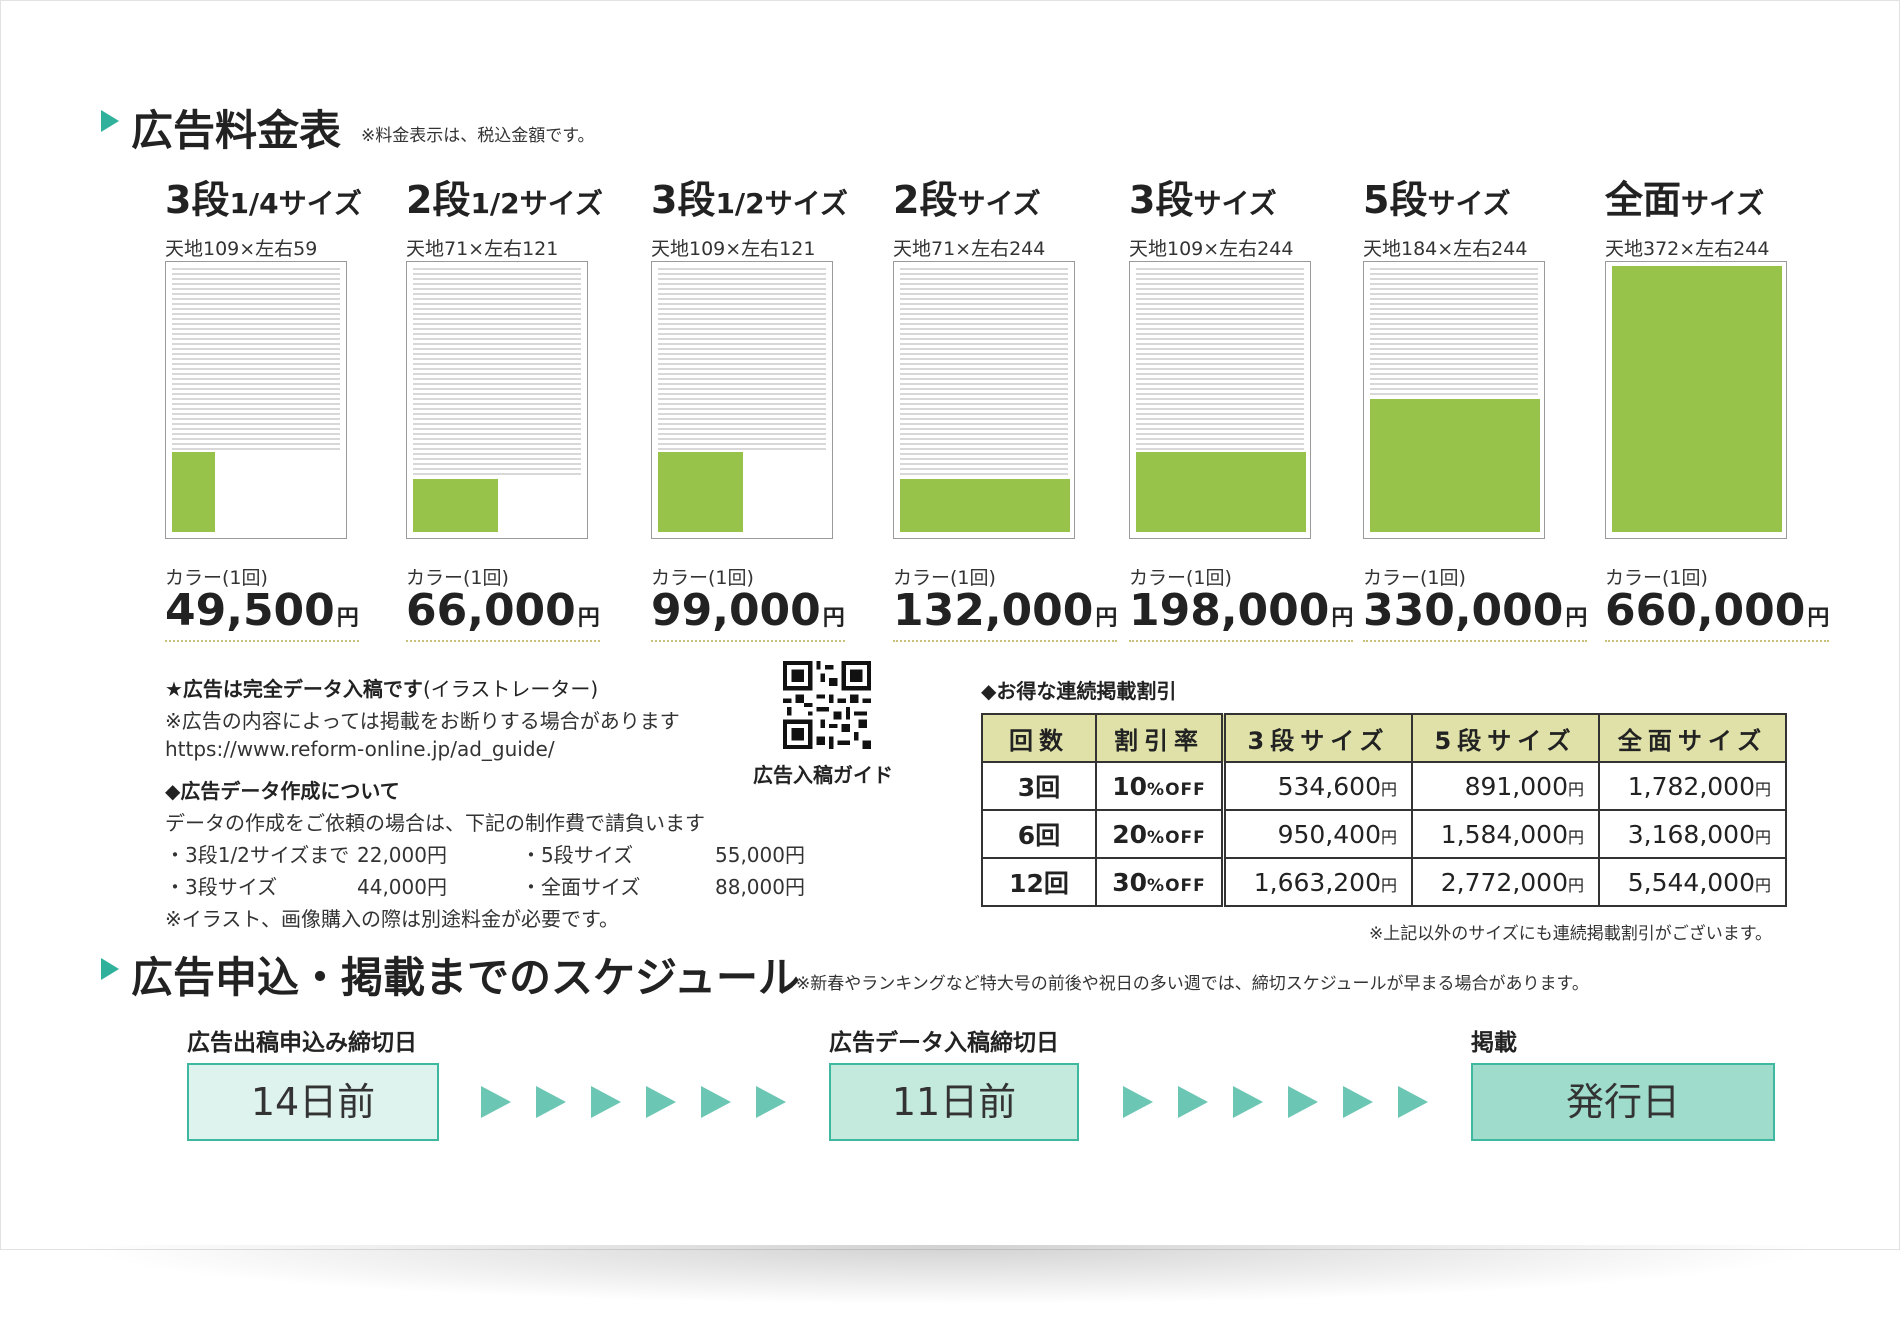  What do you see at coordinates (993, 610) in the screenshot?
I see `price-value: 132,000` at bounding box center [993, 610].